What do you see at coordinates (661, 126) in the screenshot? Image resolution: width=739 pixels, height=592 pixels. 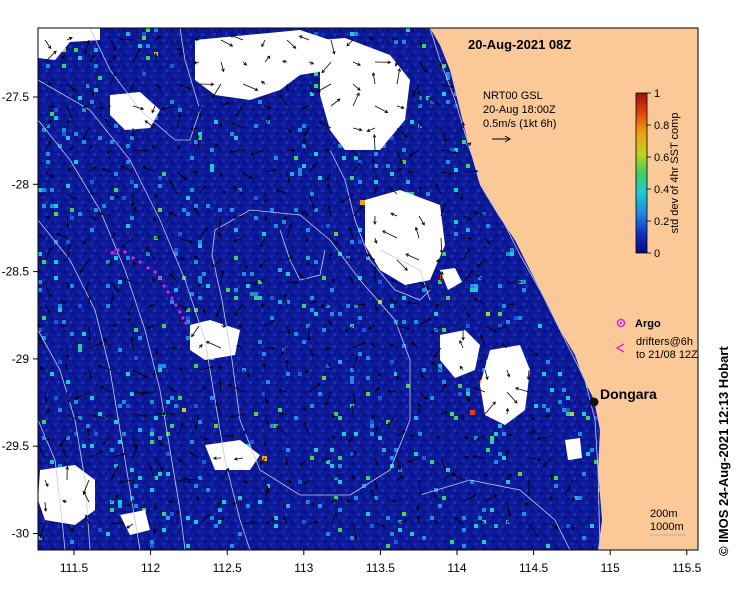 I see `colorbar-tick-label: 0.8` at bounding box center [661, 126].